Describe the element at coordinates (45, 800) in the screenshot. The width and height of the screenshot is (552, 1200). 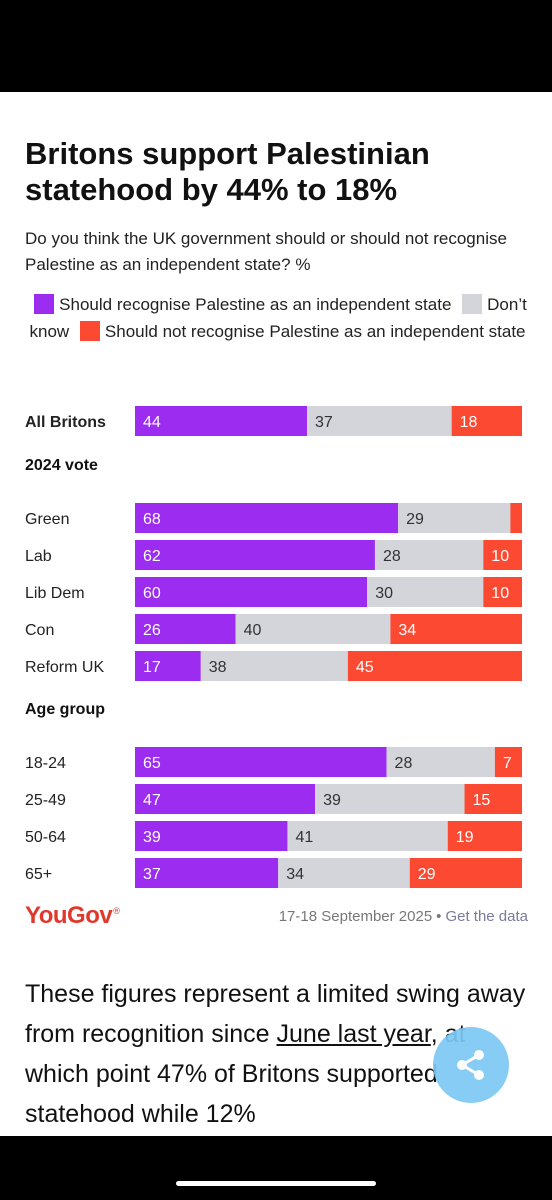
I see `row-label: 25-49` at that location.